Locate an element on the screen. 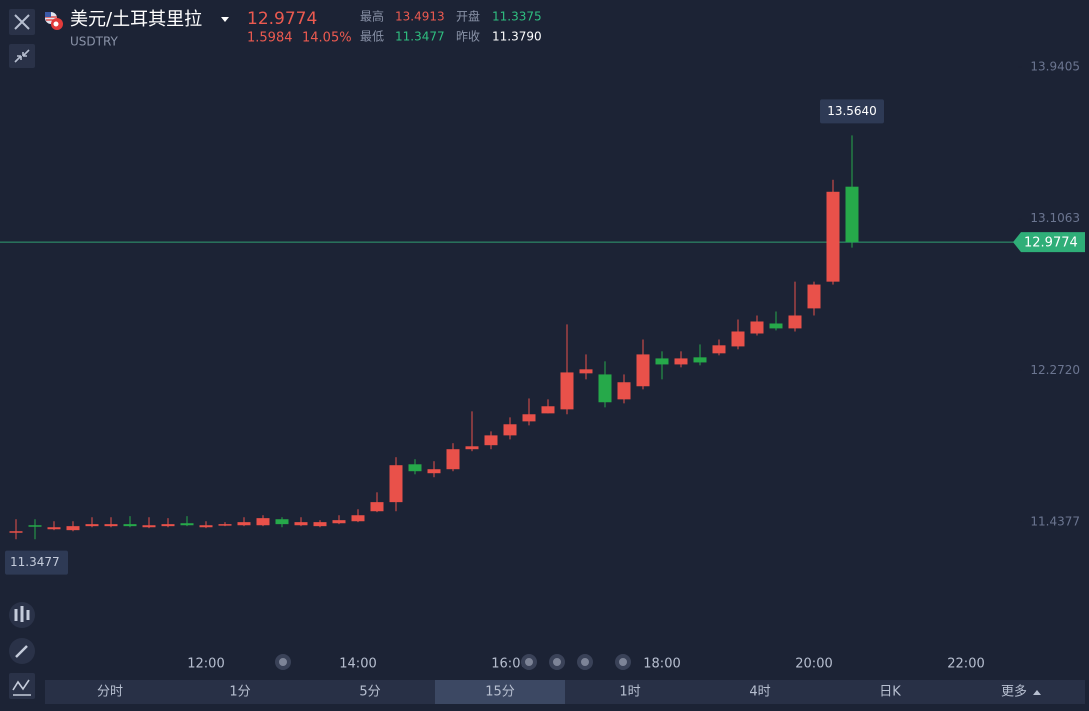 The image size is (1089, 711). x-tick-label: 16:00 is located at coordinates (509, 664).